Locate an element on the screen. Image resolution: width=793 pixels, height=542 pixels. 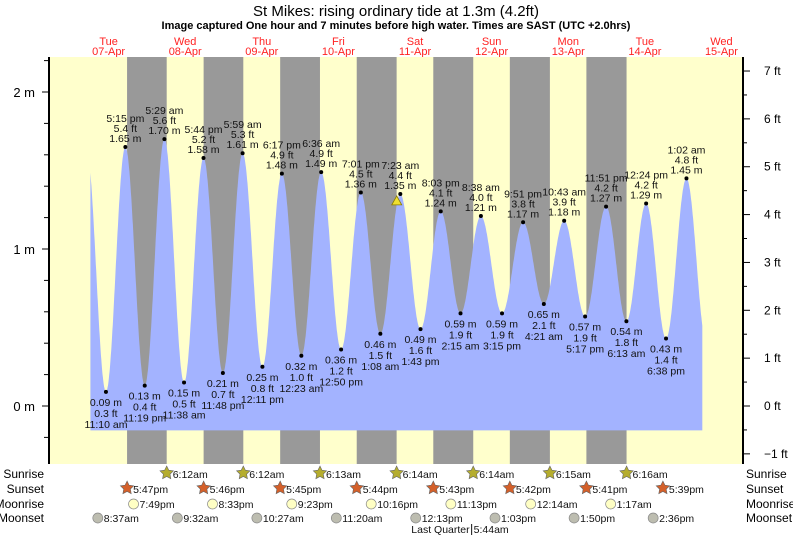
left-tick-label: 2 m is located at coordinates (24, 92).